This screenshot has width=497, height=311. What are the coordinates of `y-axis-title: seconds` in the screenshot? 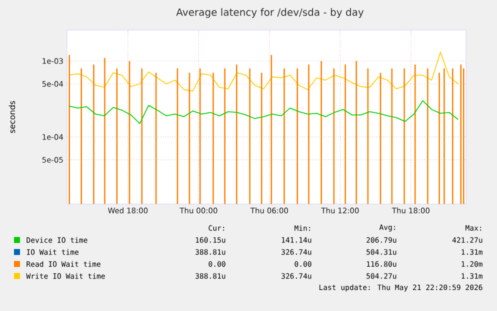 It's located at (12, 117).